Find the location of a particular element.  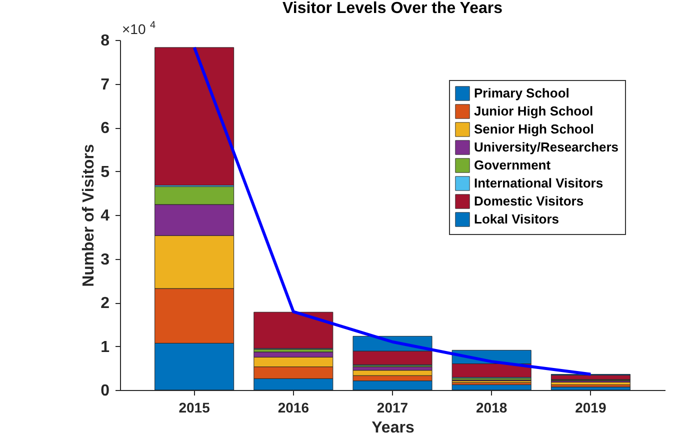

y-tick-label: 8 is located at coordinates (105, 41).